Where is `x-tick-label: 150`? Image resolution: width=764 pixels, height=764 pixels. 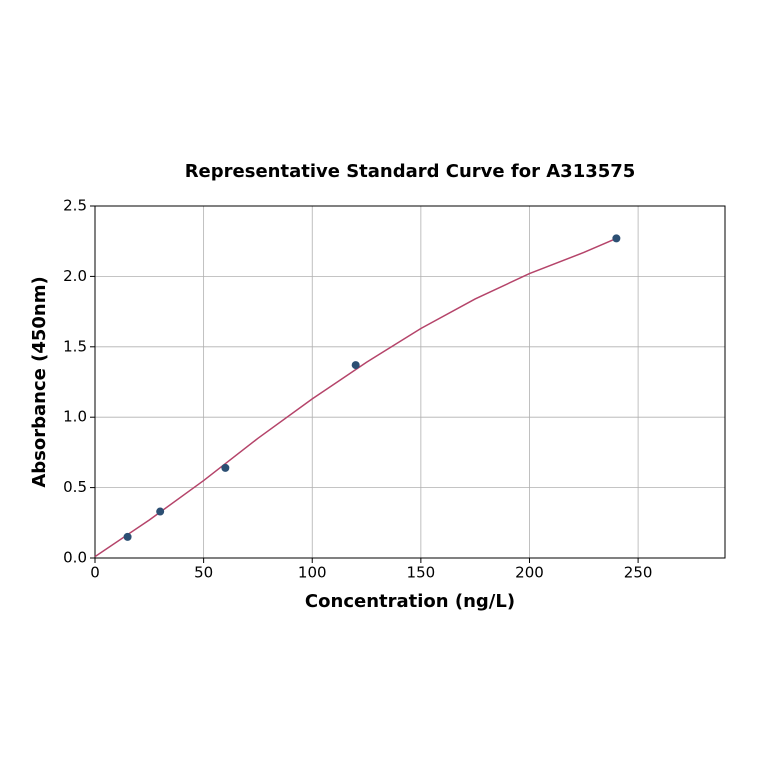 x-tick-label: 150 is located at coordinates (421, 573).